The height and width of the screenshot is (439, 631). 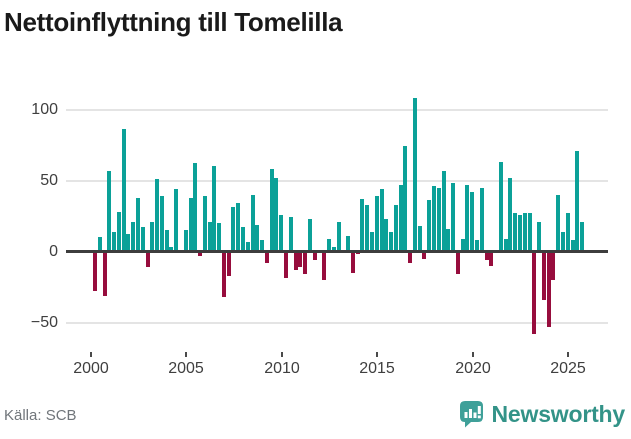 What do you see at coordinates (186, 368) in the screenshot?
I see `x-axis-label: 2005` at bounding box center [186, 368].